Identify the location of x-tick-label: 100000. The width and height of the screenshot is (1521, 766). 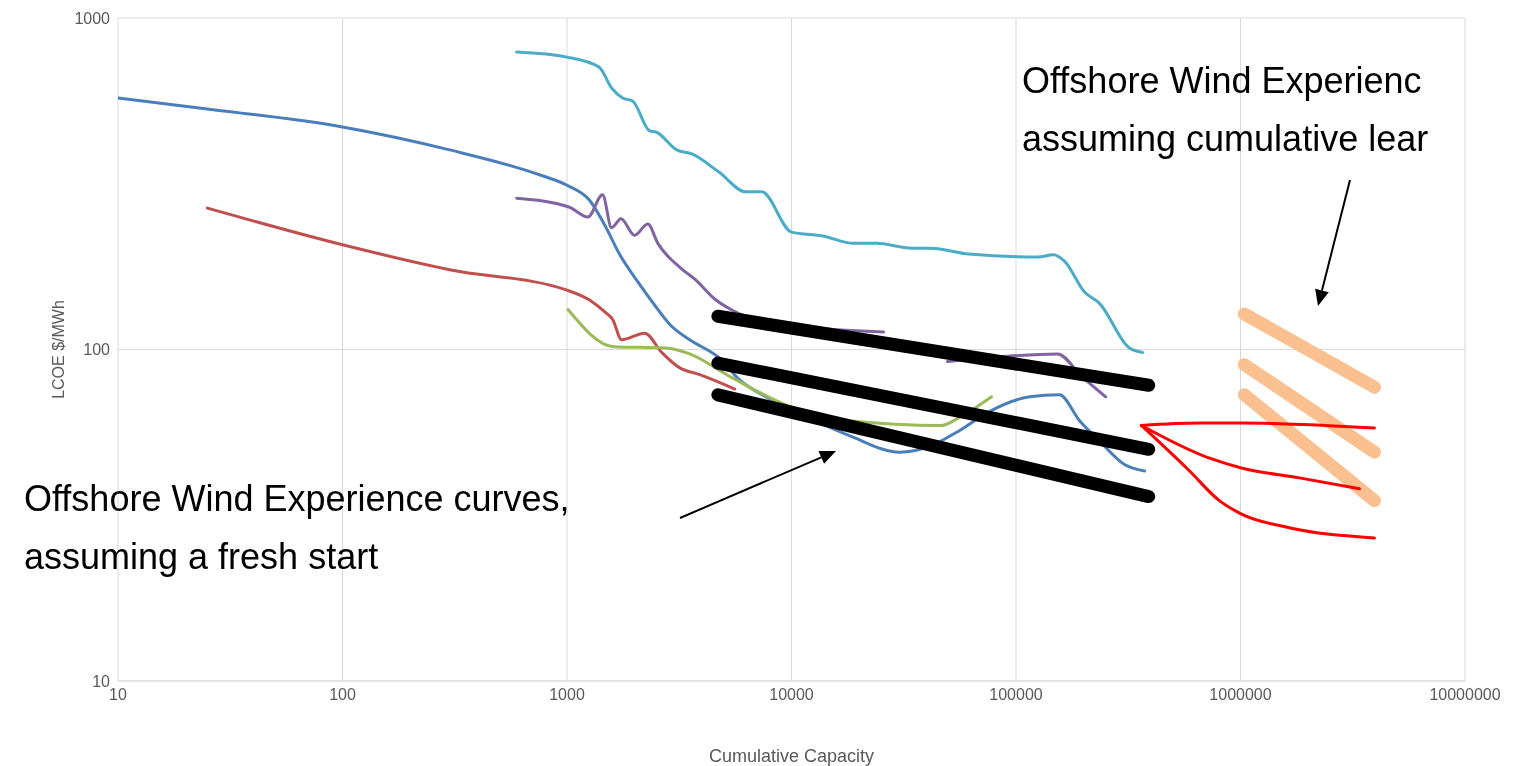
(1016, 695).